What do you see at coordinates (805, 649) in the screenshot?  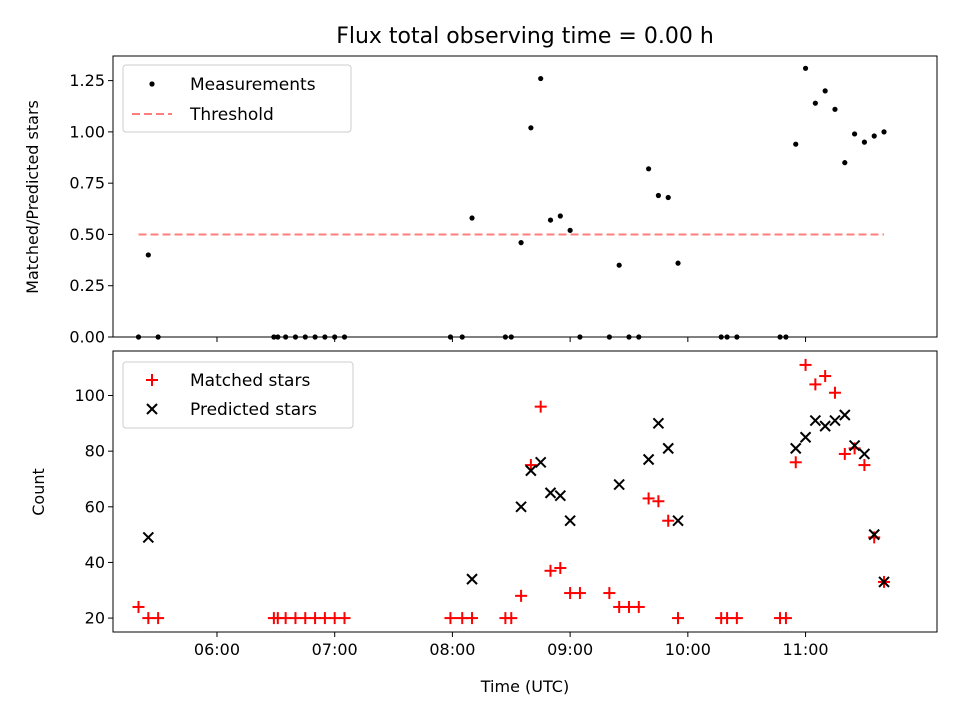 I see `bottom-xtick-label: 11:00` at bounding box center [805, 649].